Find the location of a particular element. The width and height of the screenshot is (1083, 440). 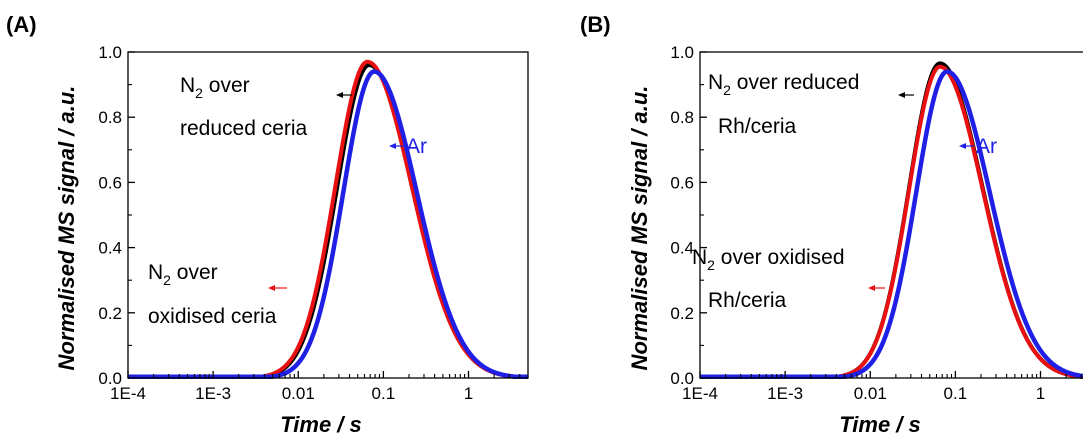

arrow-n2-oxidised-a is located at coordinates (277, 288).